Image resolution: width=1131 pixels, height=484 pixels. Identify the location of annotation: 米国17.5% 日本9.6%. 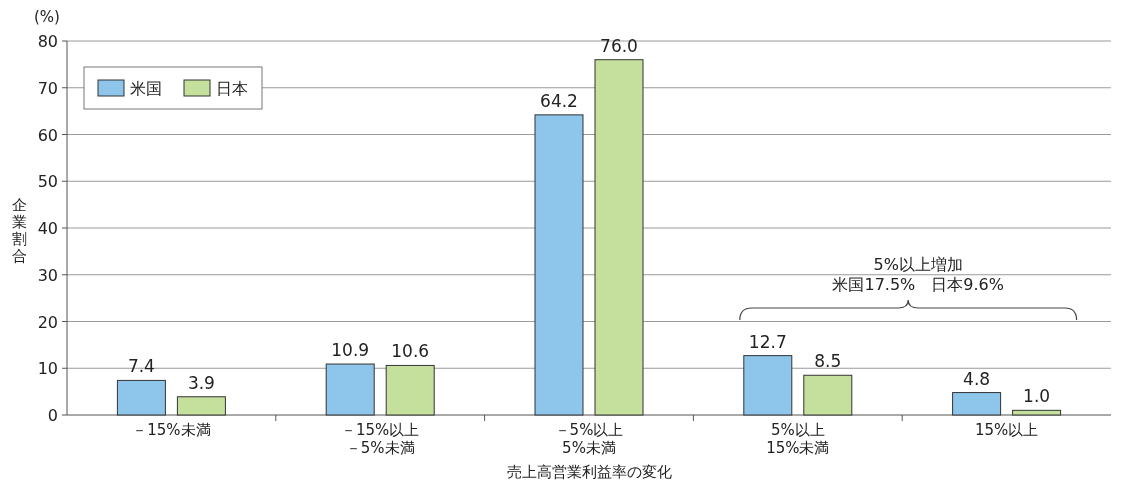
(918, 284).